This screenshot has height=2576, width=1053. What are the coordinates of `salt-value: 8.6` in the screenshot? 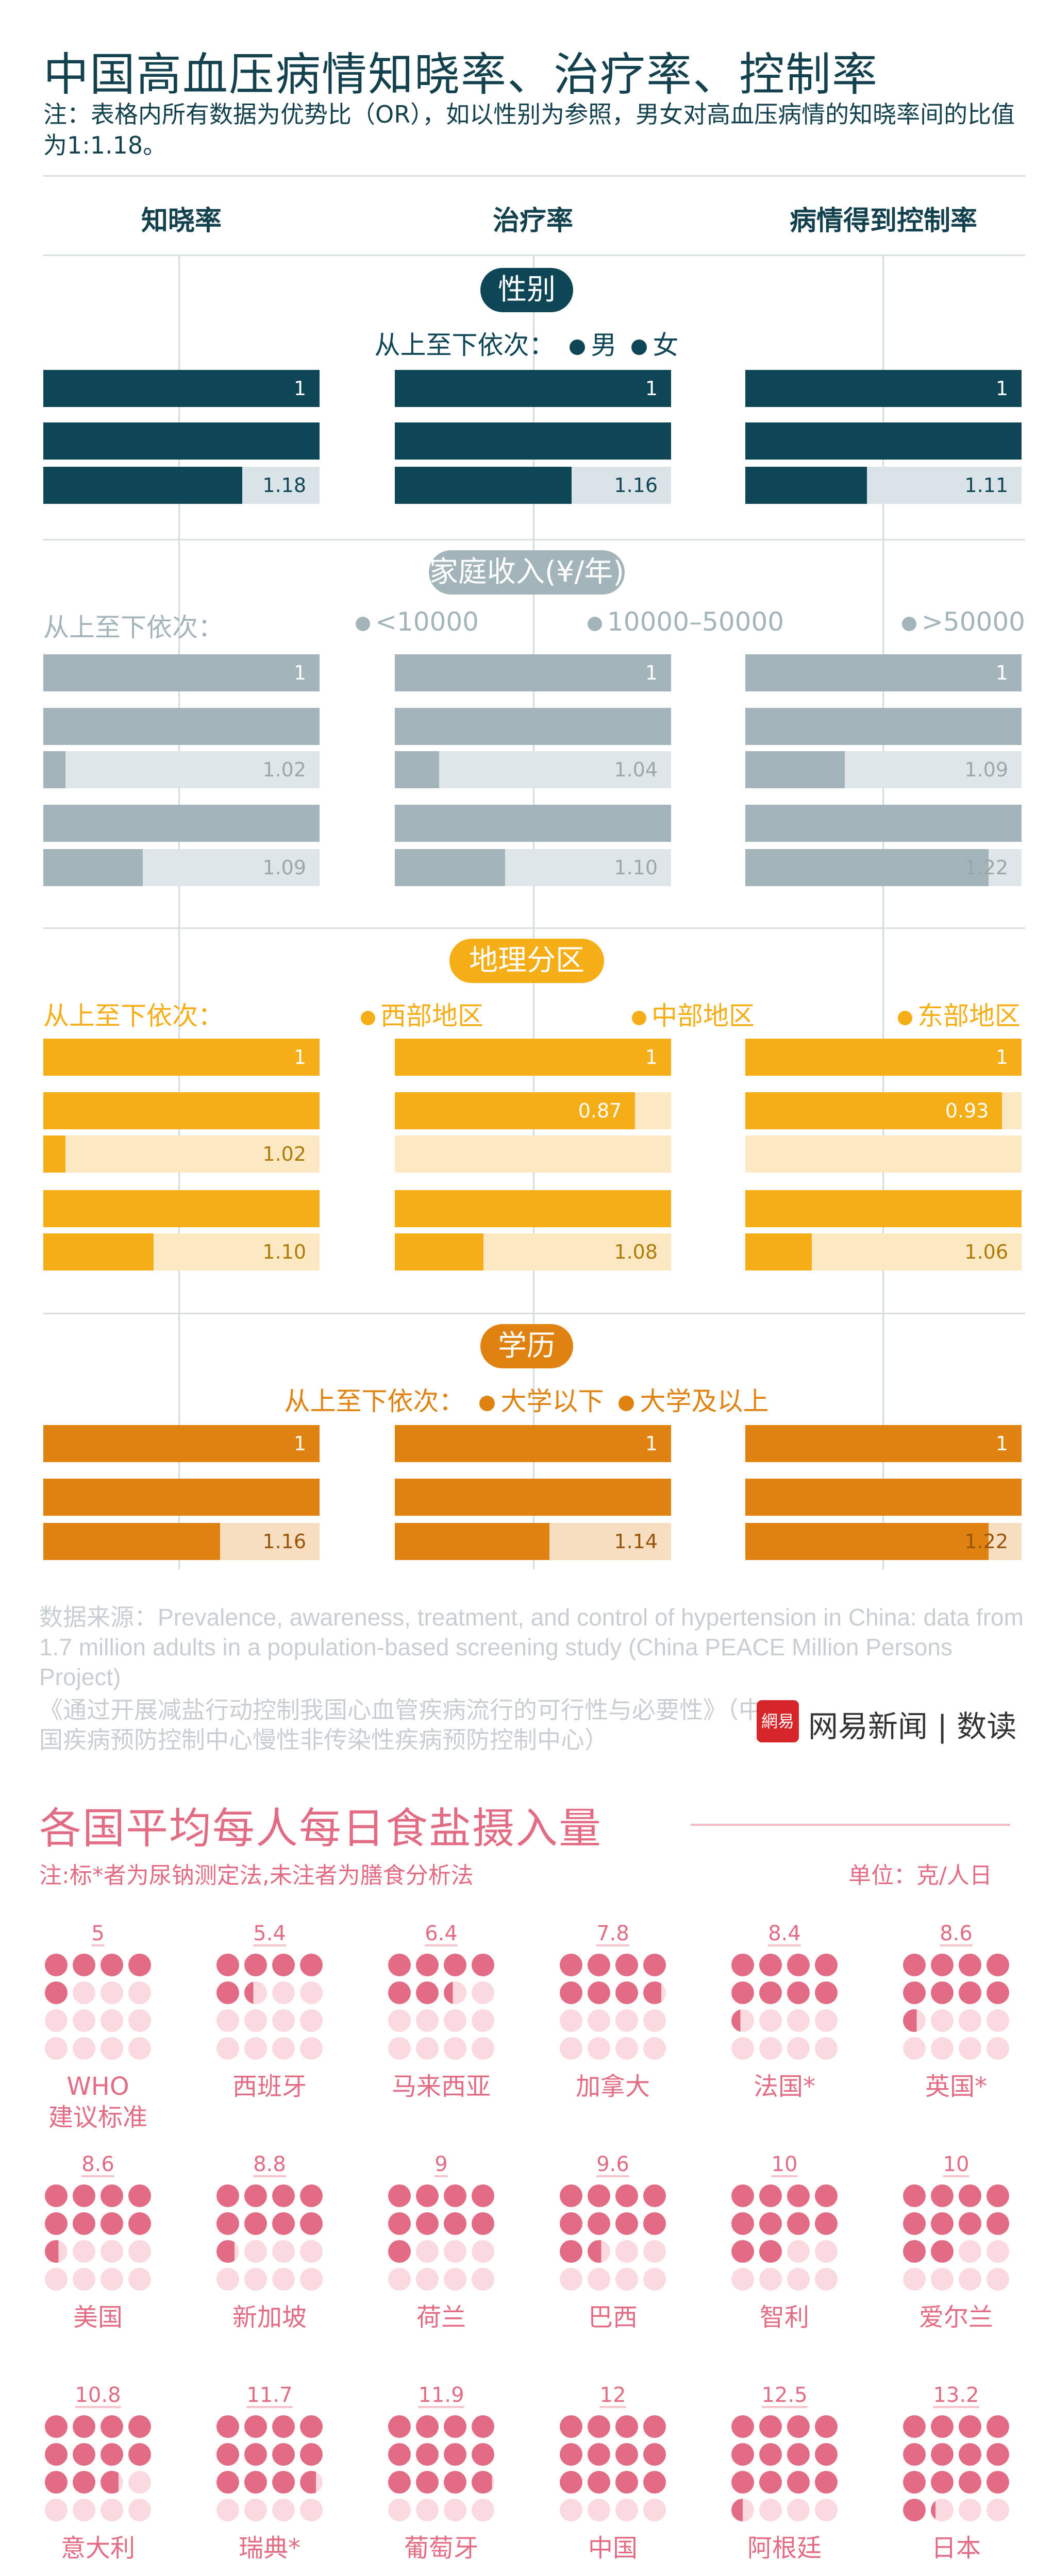 It's located at (97, 2164).